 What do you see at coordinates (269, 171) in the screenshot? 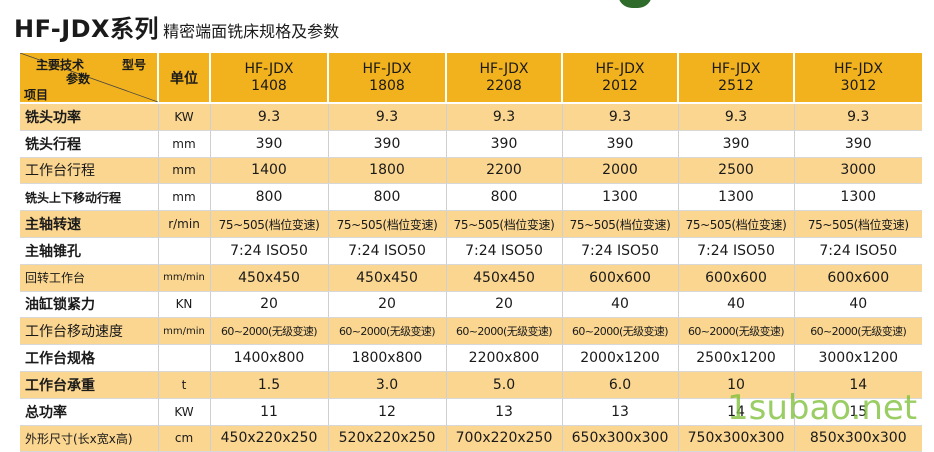
I see `table-cell: 1400` at bounding box center [269, 171].